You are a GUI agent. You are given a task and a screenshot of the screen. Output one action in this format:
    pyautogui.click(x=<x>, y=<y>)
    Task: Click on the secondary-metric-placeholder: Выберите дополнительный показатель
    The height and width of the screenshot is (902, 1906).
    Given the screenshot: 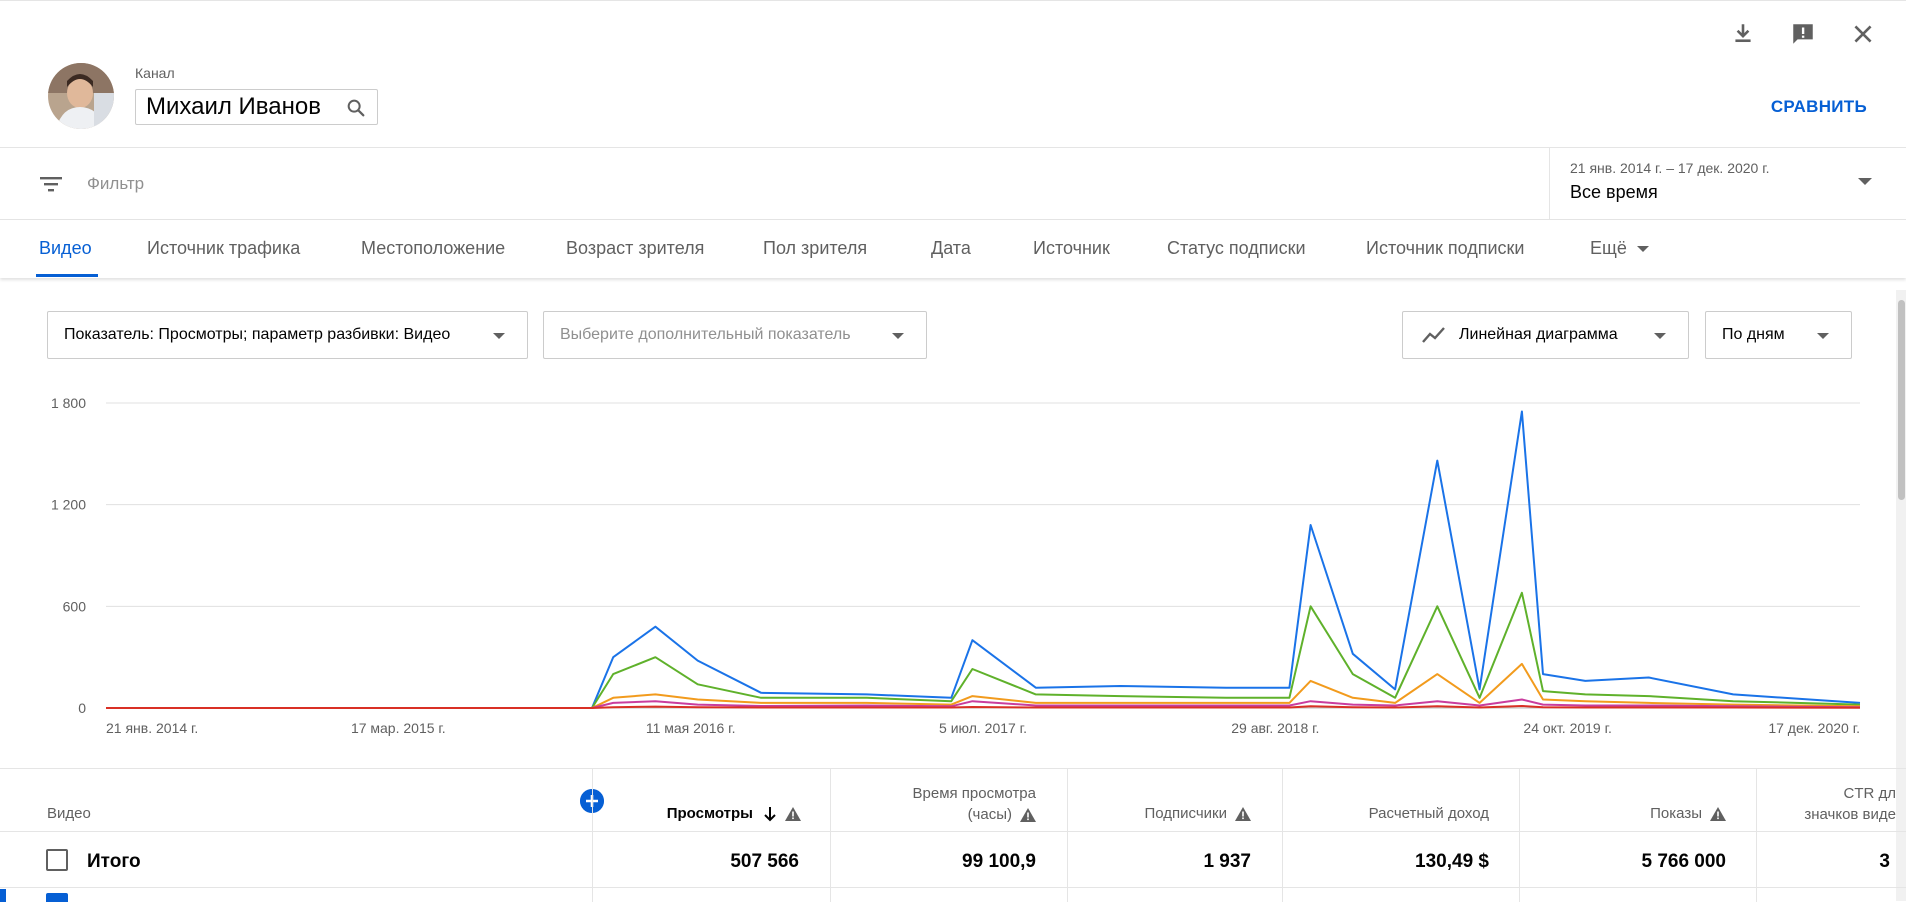 What is the action you would take?
    pyautogui.click(x=705, y=334)
    